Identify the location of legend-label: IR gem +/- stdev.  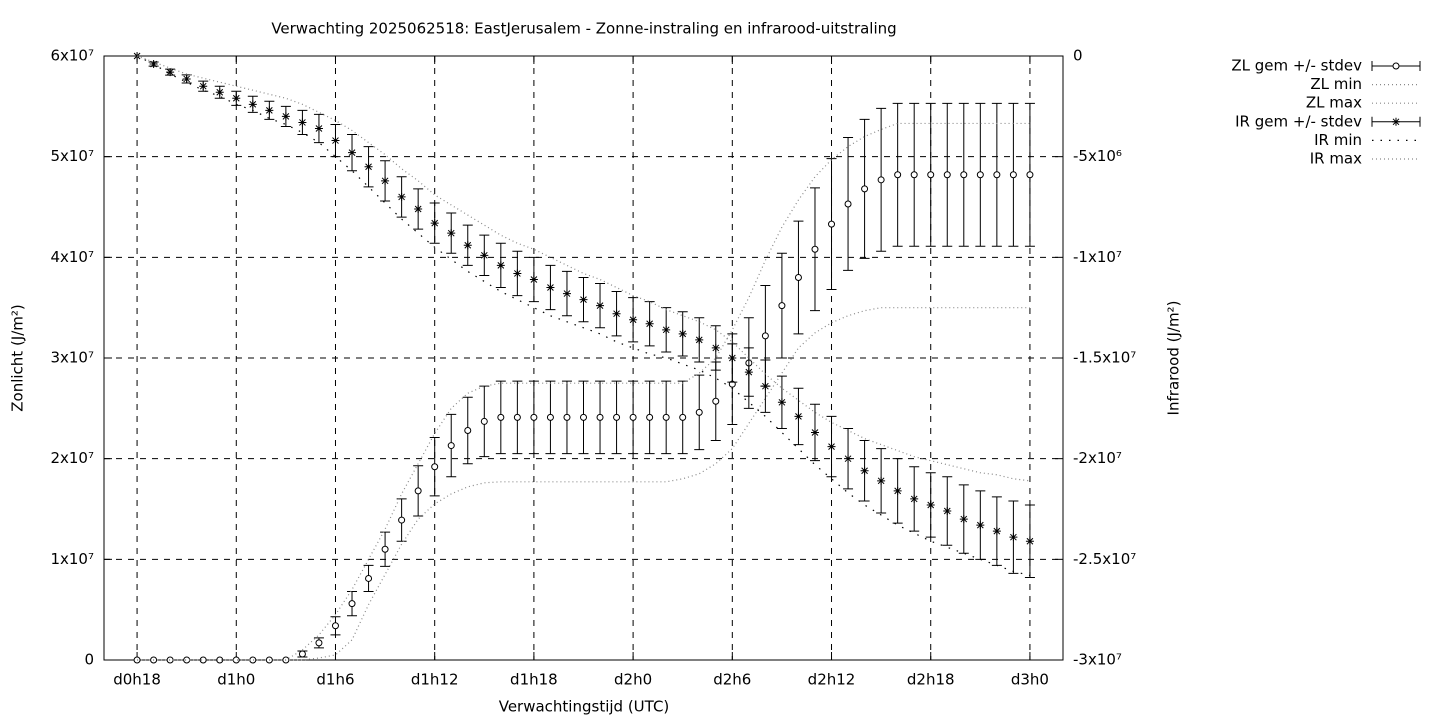
(1298, 121).